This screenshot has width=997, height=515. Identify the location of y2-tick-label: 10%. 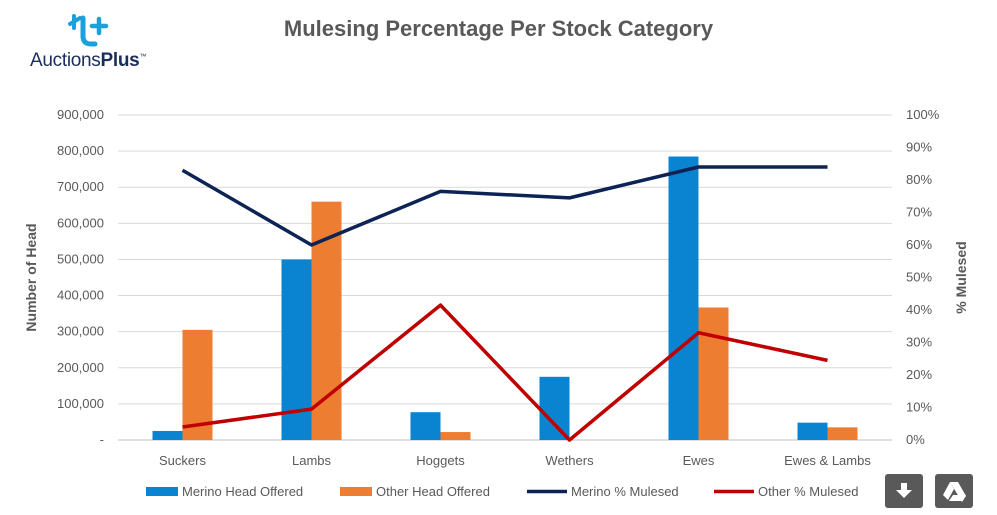
(919, 407).